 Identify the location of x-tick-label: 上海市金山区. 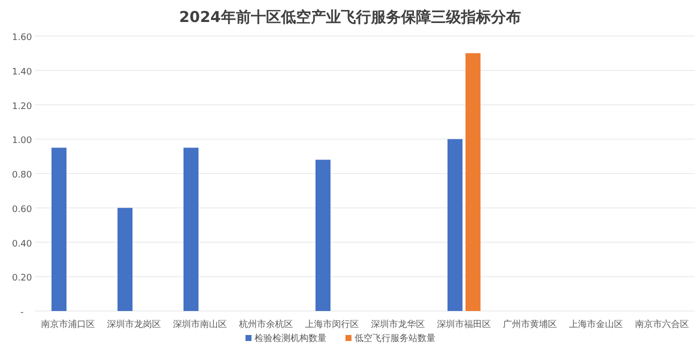
(596, 324).